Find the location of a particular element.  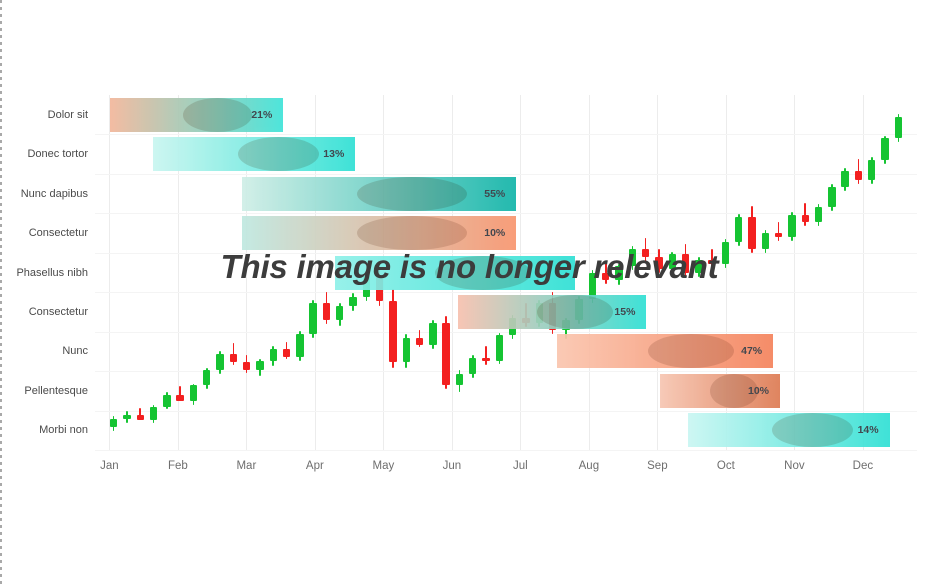

x-axis-tick-sep: Sep is located at coordinates (657, 466).